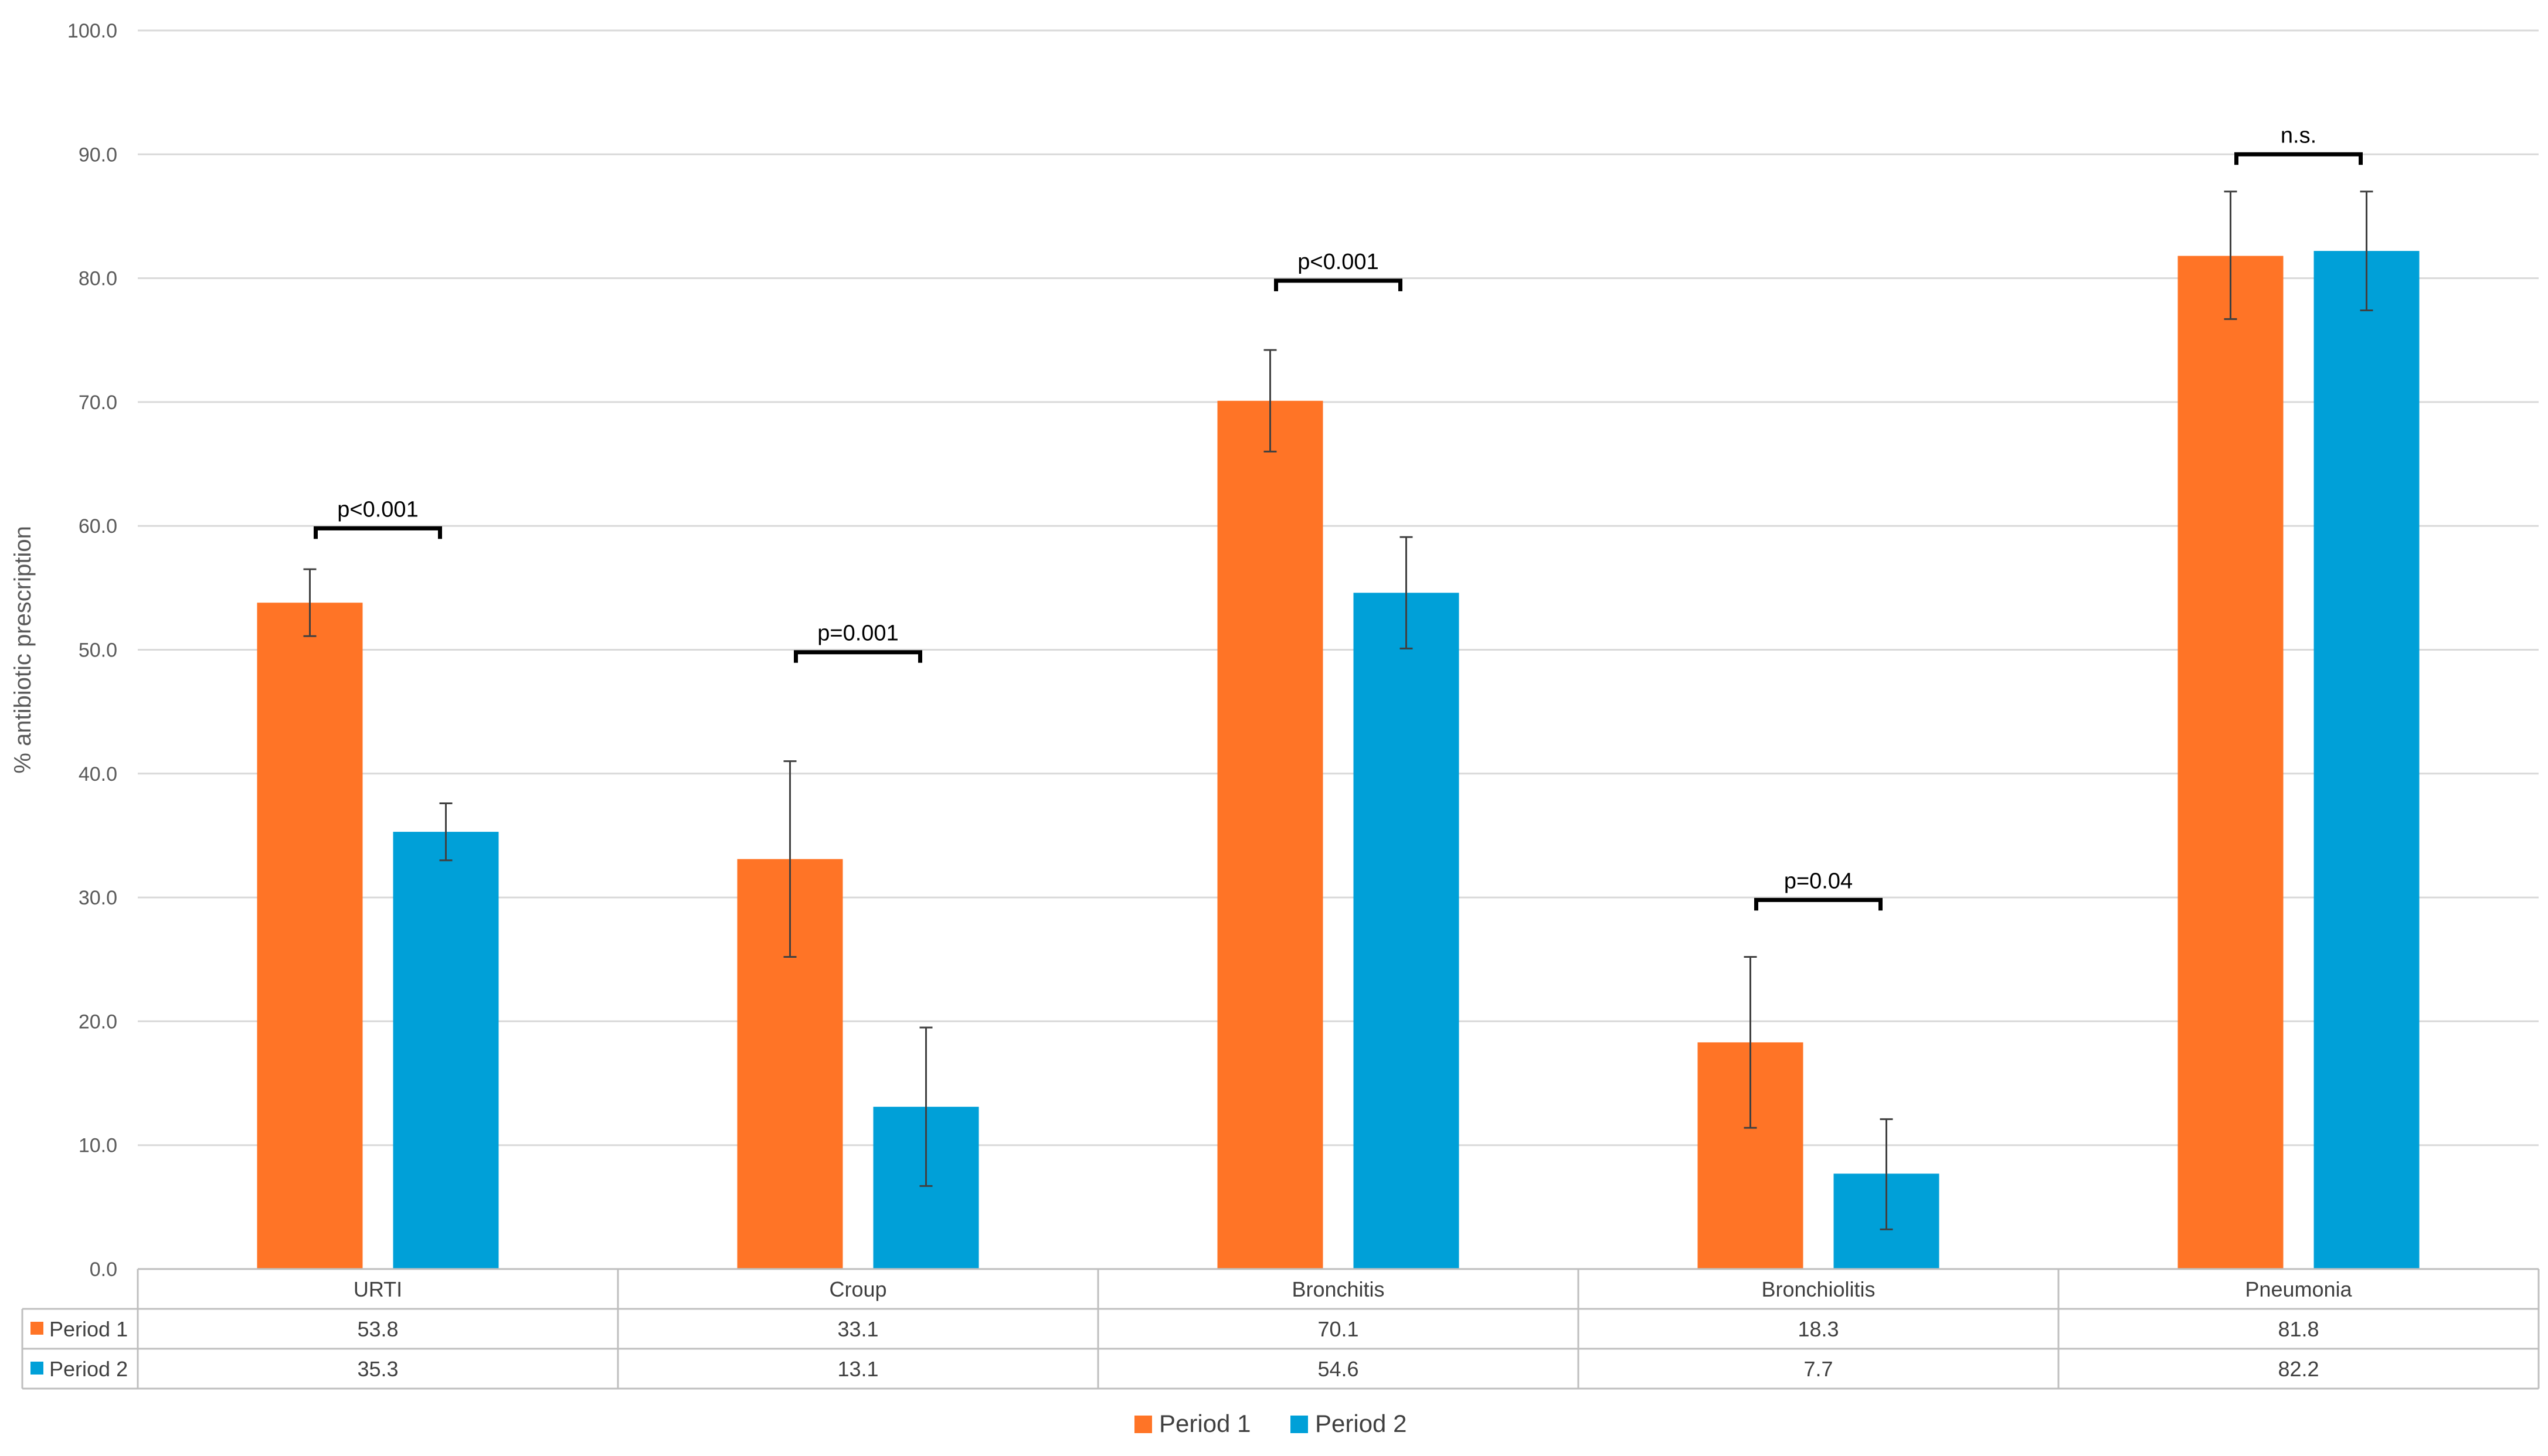 Image resolution: width=2548 pixels, height=1456 pixels. What do you see at coordinates (2366, 760) in the screenshot?
I see `bar-period-2-pneumonia` at bounding box center [2366, 760].